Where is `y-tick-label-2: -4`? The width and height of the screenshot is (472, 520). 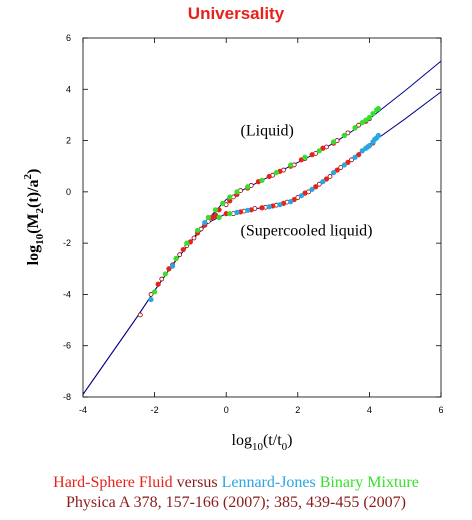
y-tick-label-2: -4 is located at coordinates (67, 294).